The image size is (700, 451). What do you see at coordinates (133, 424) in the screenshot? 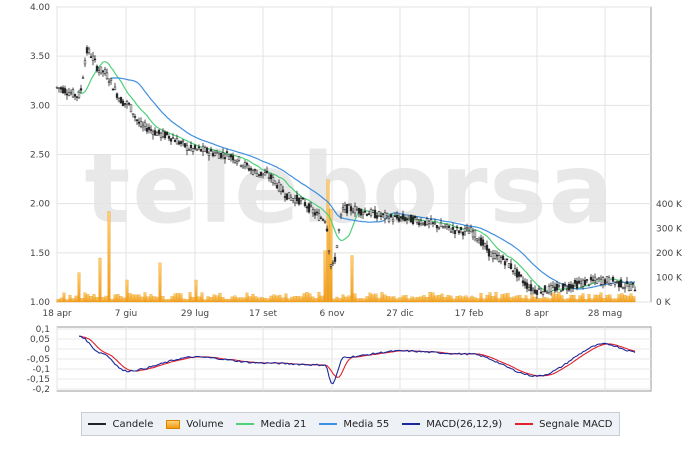
I see `legend-label: Candele` at bounding box center [133, 424].